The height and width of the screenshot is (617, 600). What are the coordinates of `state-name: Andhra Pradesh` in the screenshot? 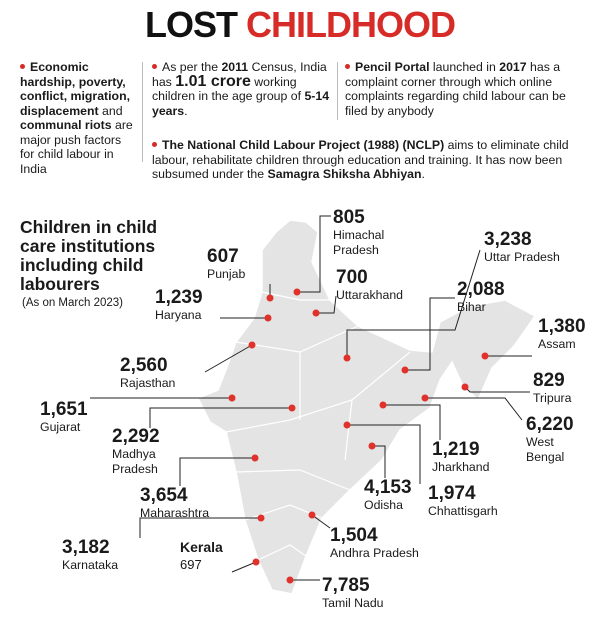 It's located at (374, 553).